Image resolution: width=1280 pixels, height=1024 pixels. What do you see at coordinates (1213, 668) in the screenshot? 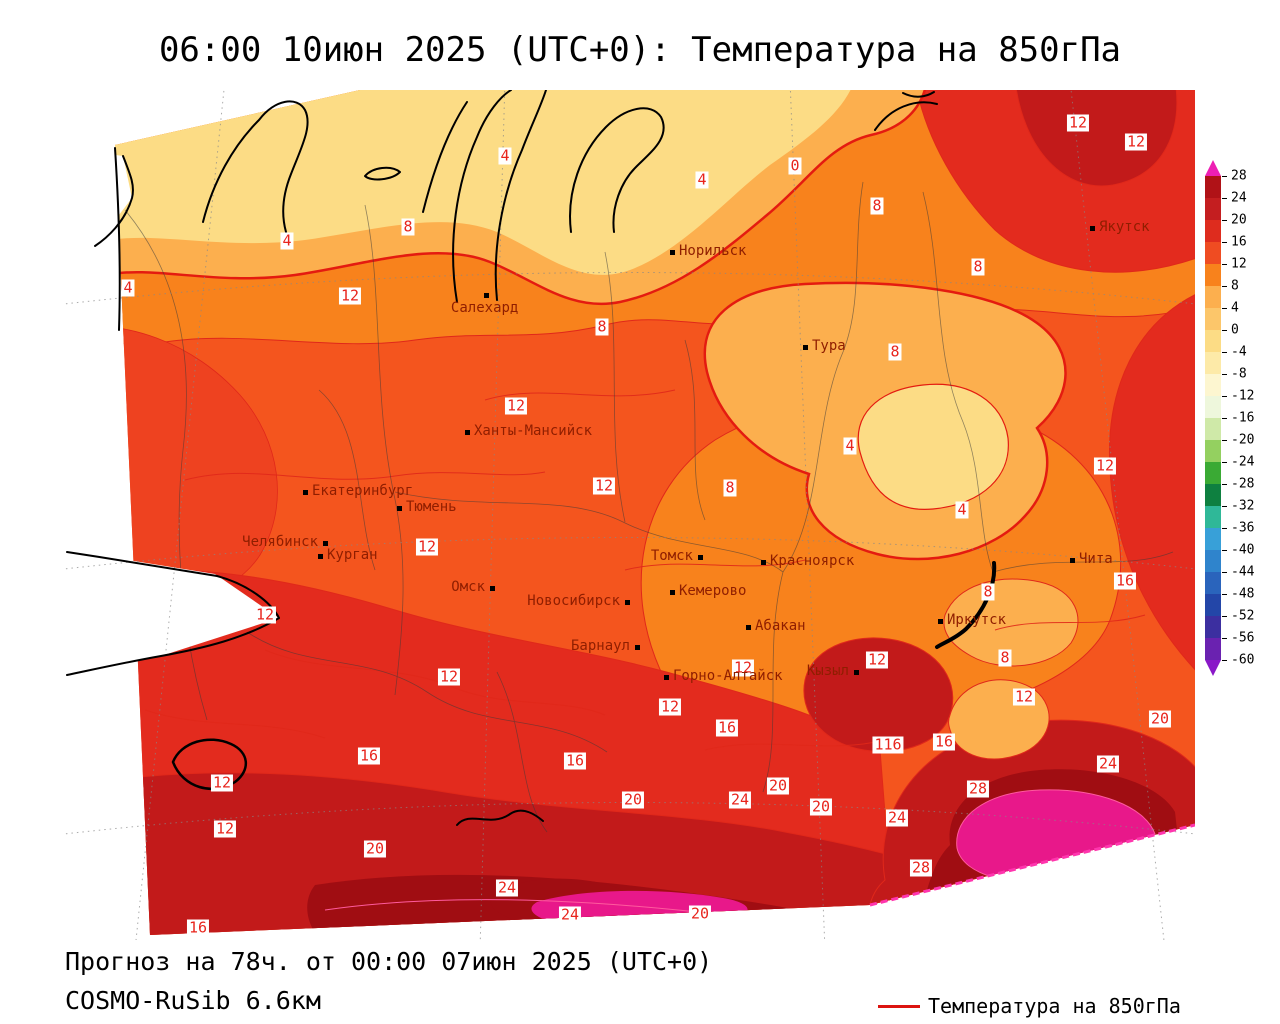
I see `colorbar-arrow-bottom` at bounding box center [1213, 668].